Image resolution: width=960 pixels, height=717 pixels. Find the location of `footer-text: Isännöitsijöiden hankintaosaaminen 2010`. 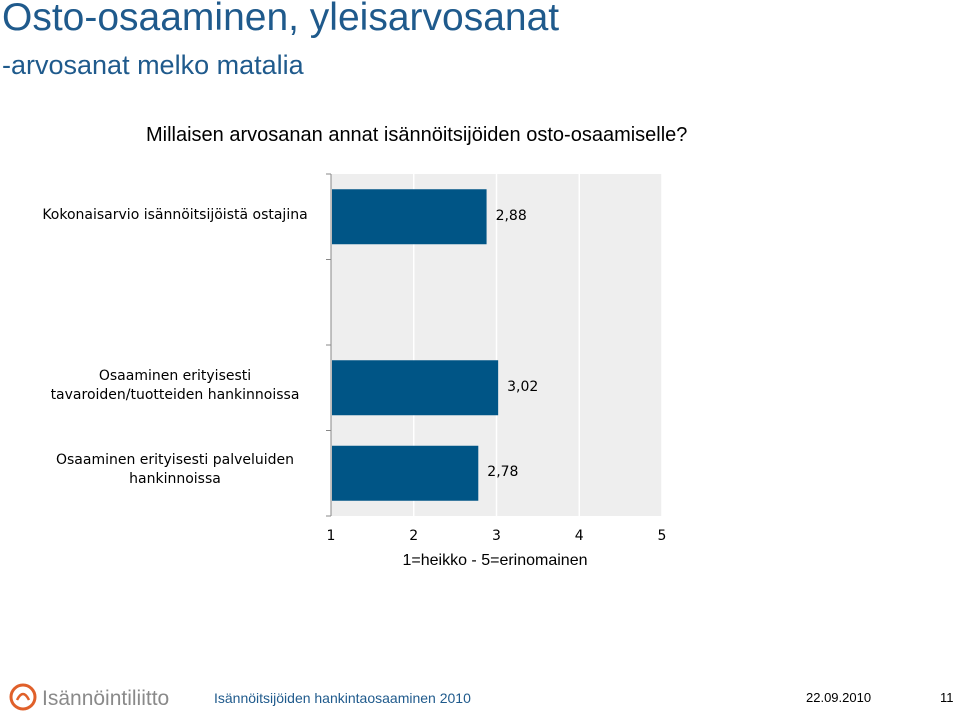

footer-text: Isännöitsijöiden hankintaosaaminen 2010 is located at coordinates (342, 698).